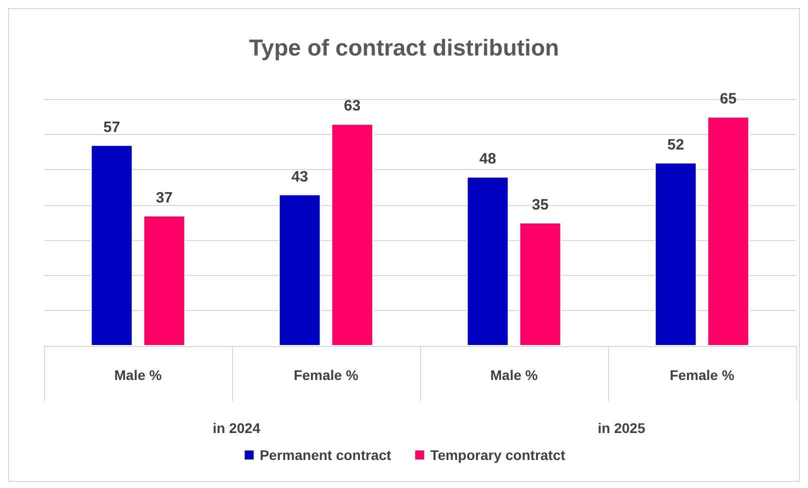 The image size is (808, 488). I want to click on data-label: 35, so click(540, 205).